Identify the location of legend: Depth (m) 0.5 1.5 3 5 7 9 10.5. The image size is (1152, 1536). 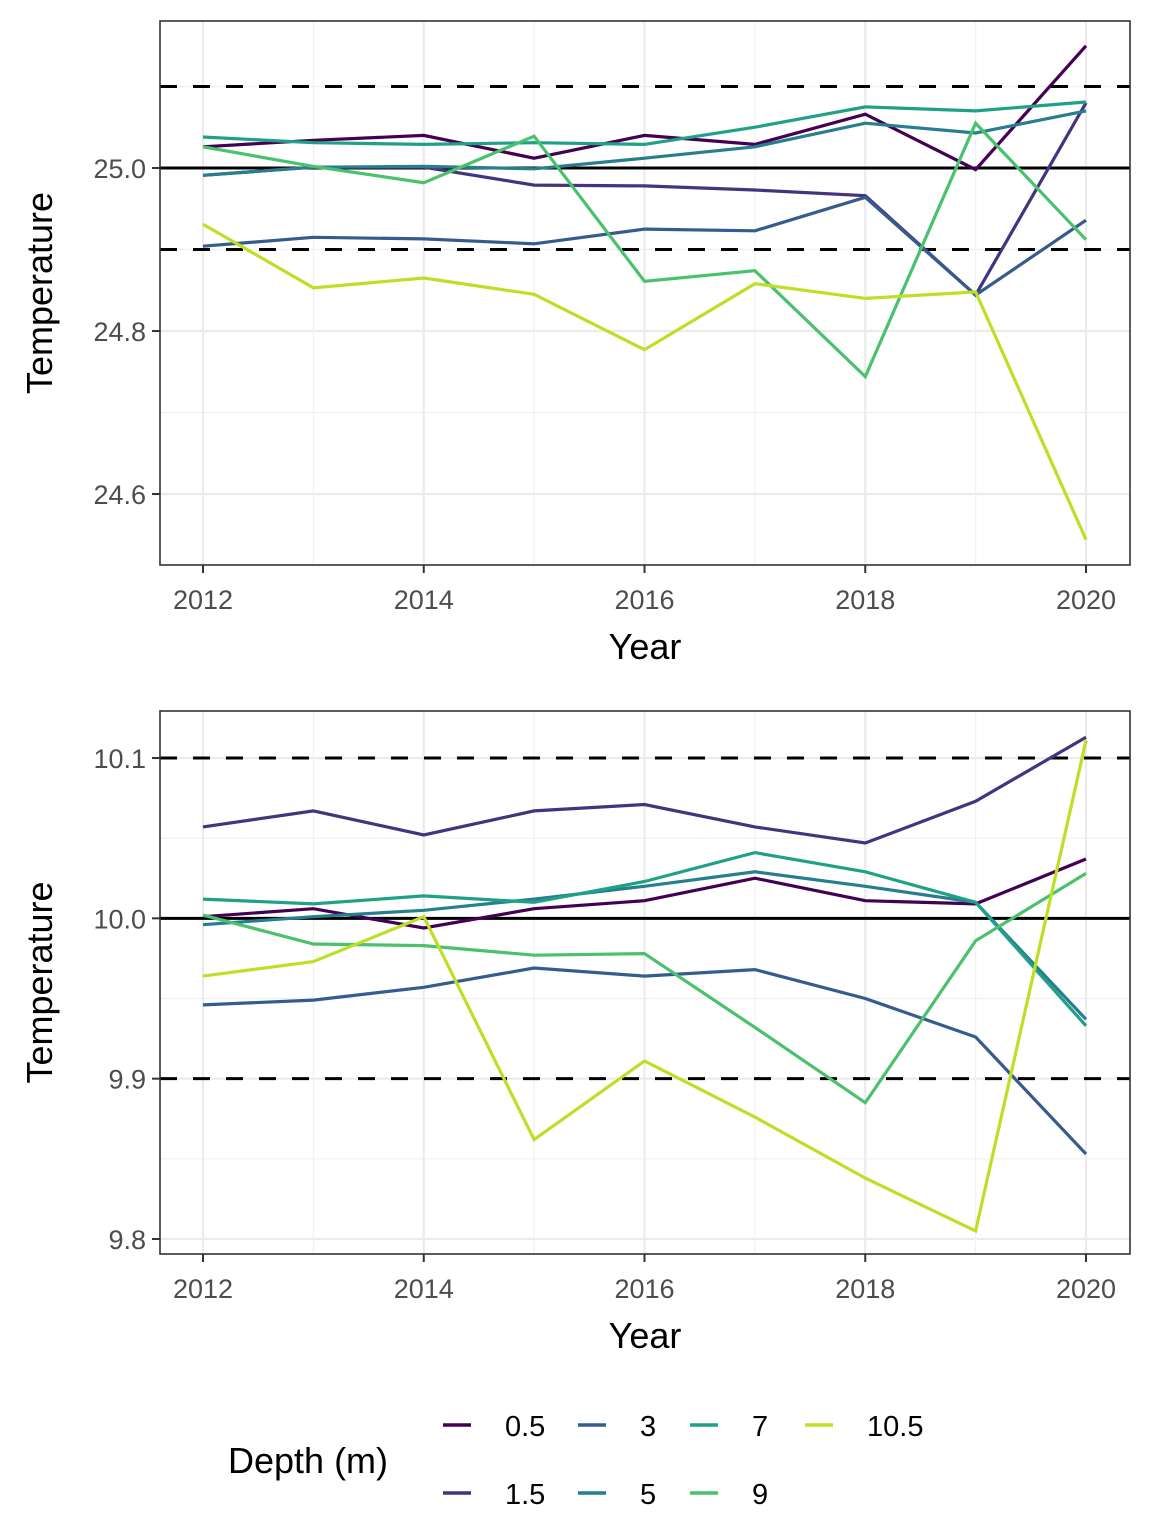
(575, 1461).